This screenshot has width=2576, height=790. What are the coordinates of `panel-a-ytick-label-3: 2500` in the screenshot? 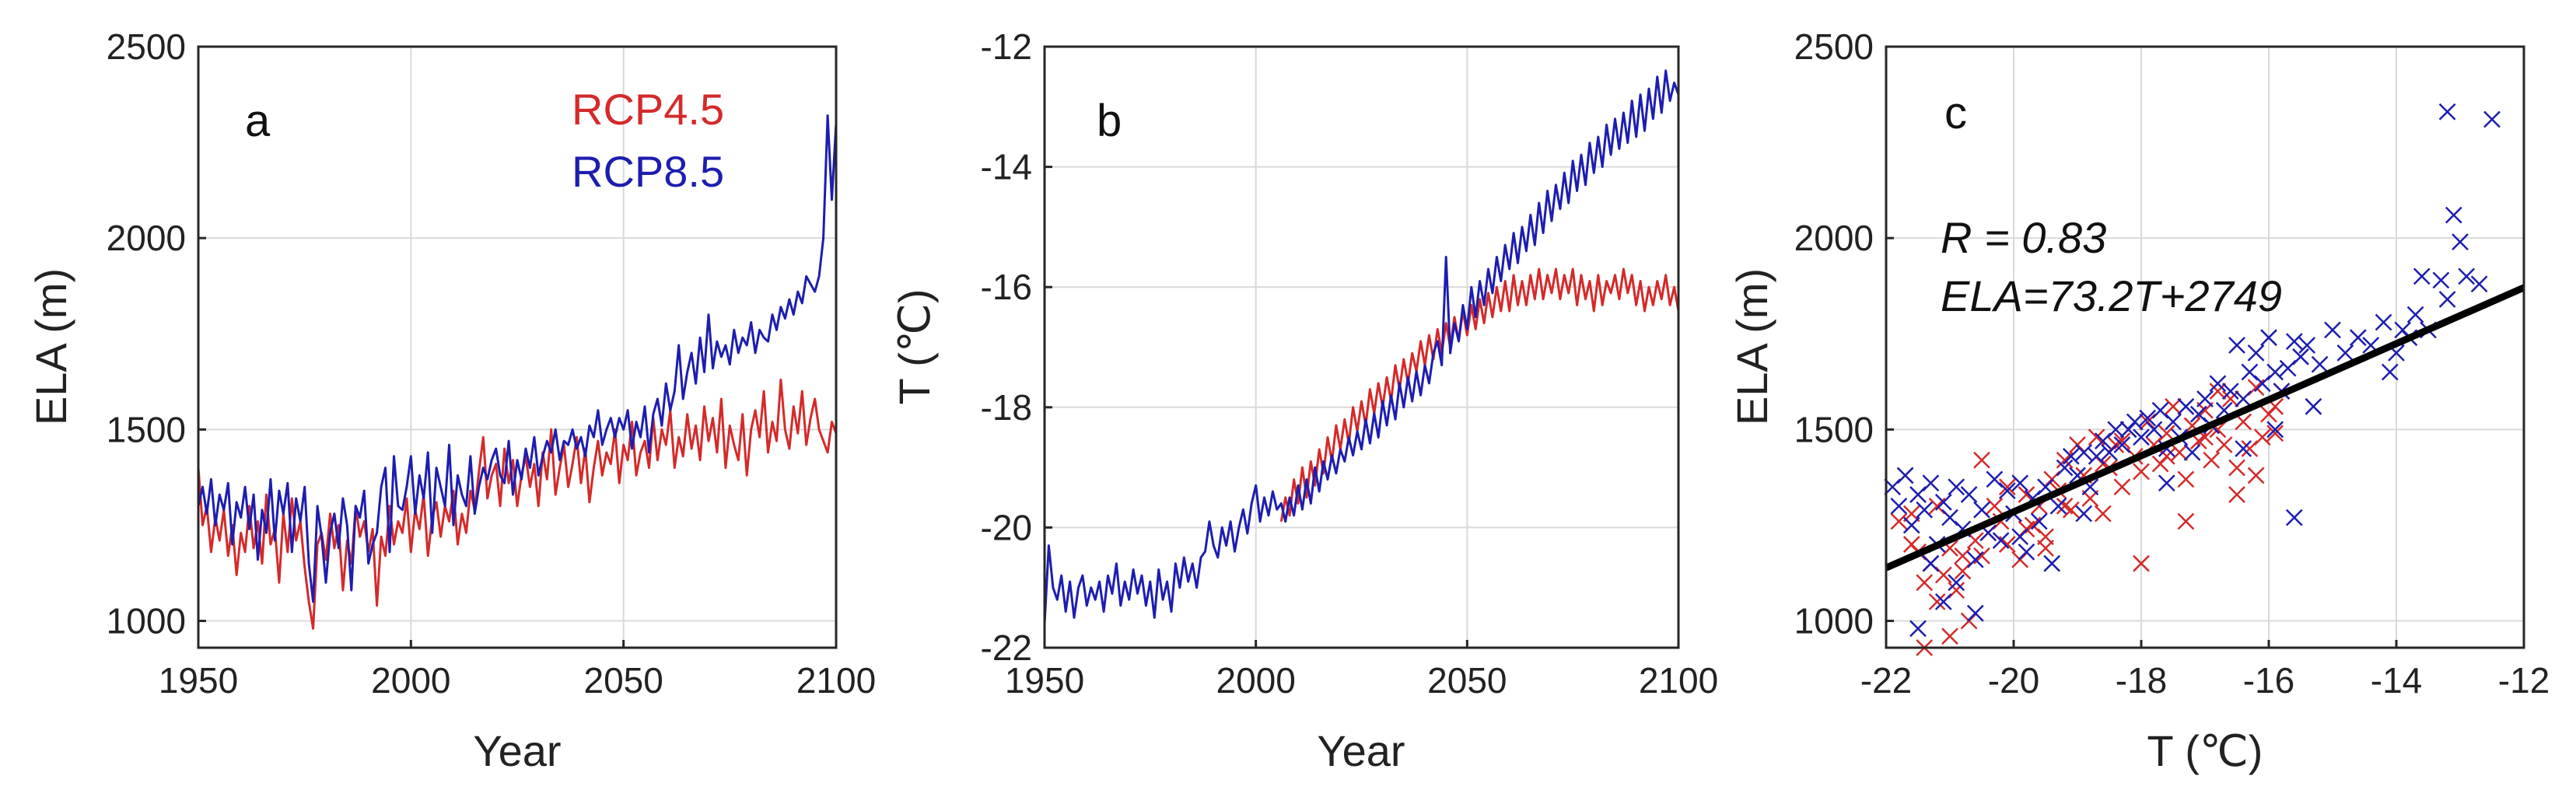 It's located at (146, 46).